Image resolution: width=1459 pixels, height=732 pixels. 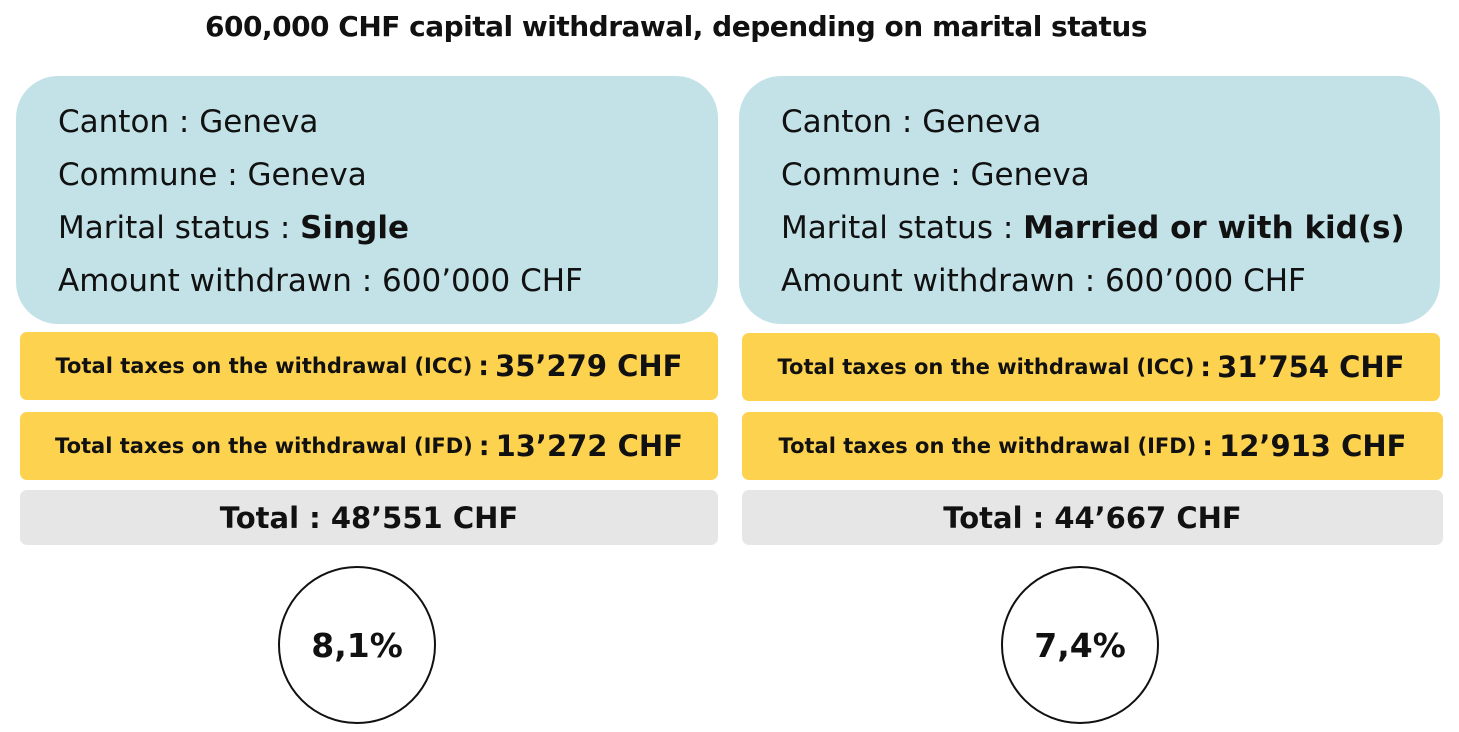 I want to click on marital-status-line: Marital status : Married or with kid(s), so click(x=1110, y=228).